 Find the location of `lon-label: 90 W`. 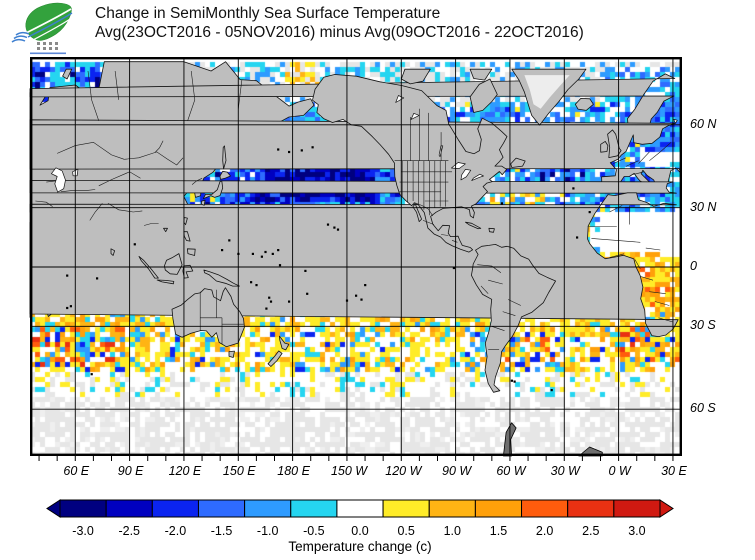

lon-label: 90 W is located at coordinates (457, 471).